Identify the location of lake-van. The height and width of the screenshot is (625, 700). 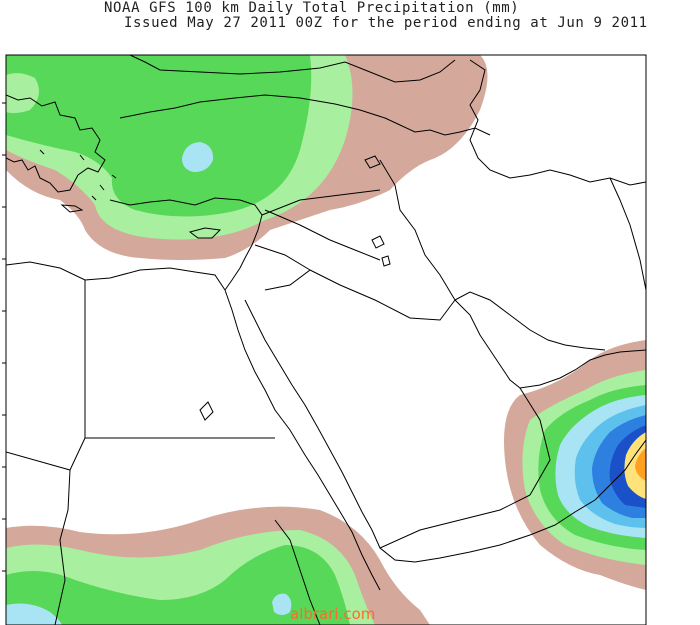
(372, 162).